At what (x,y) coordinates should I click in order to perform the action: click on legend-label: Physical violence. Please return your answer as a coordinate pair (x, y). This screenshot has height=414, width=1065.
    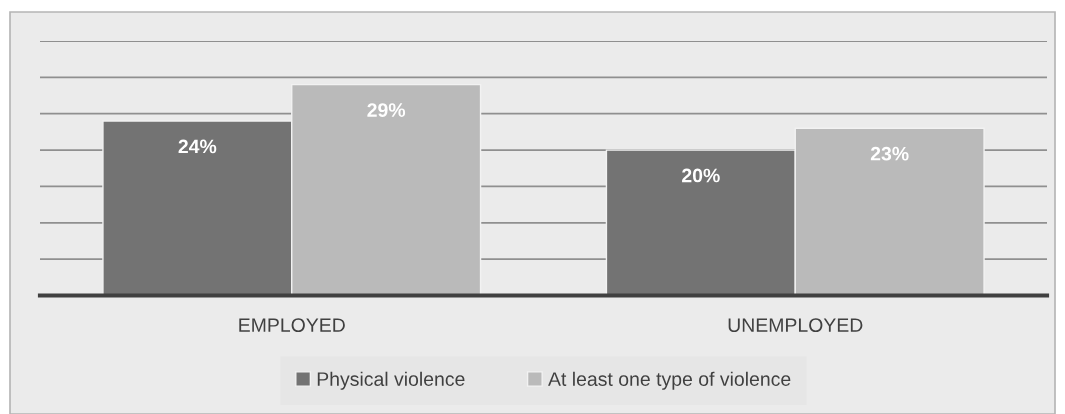
    Looking at the image, I should click on (391, 380).